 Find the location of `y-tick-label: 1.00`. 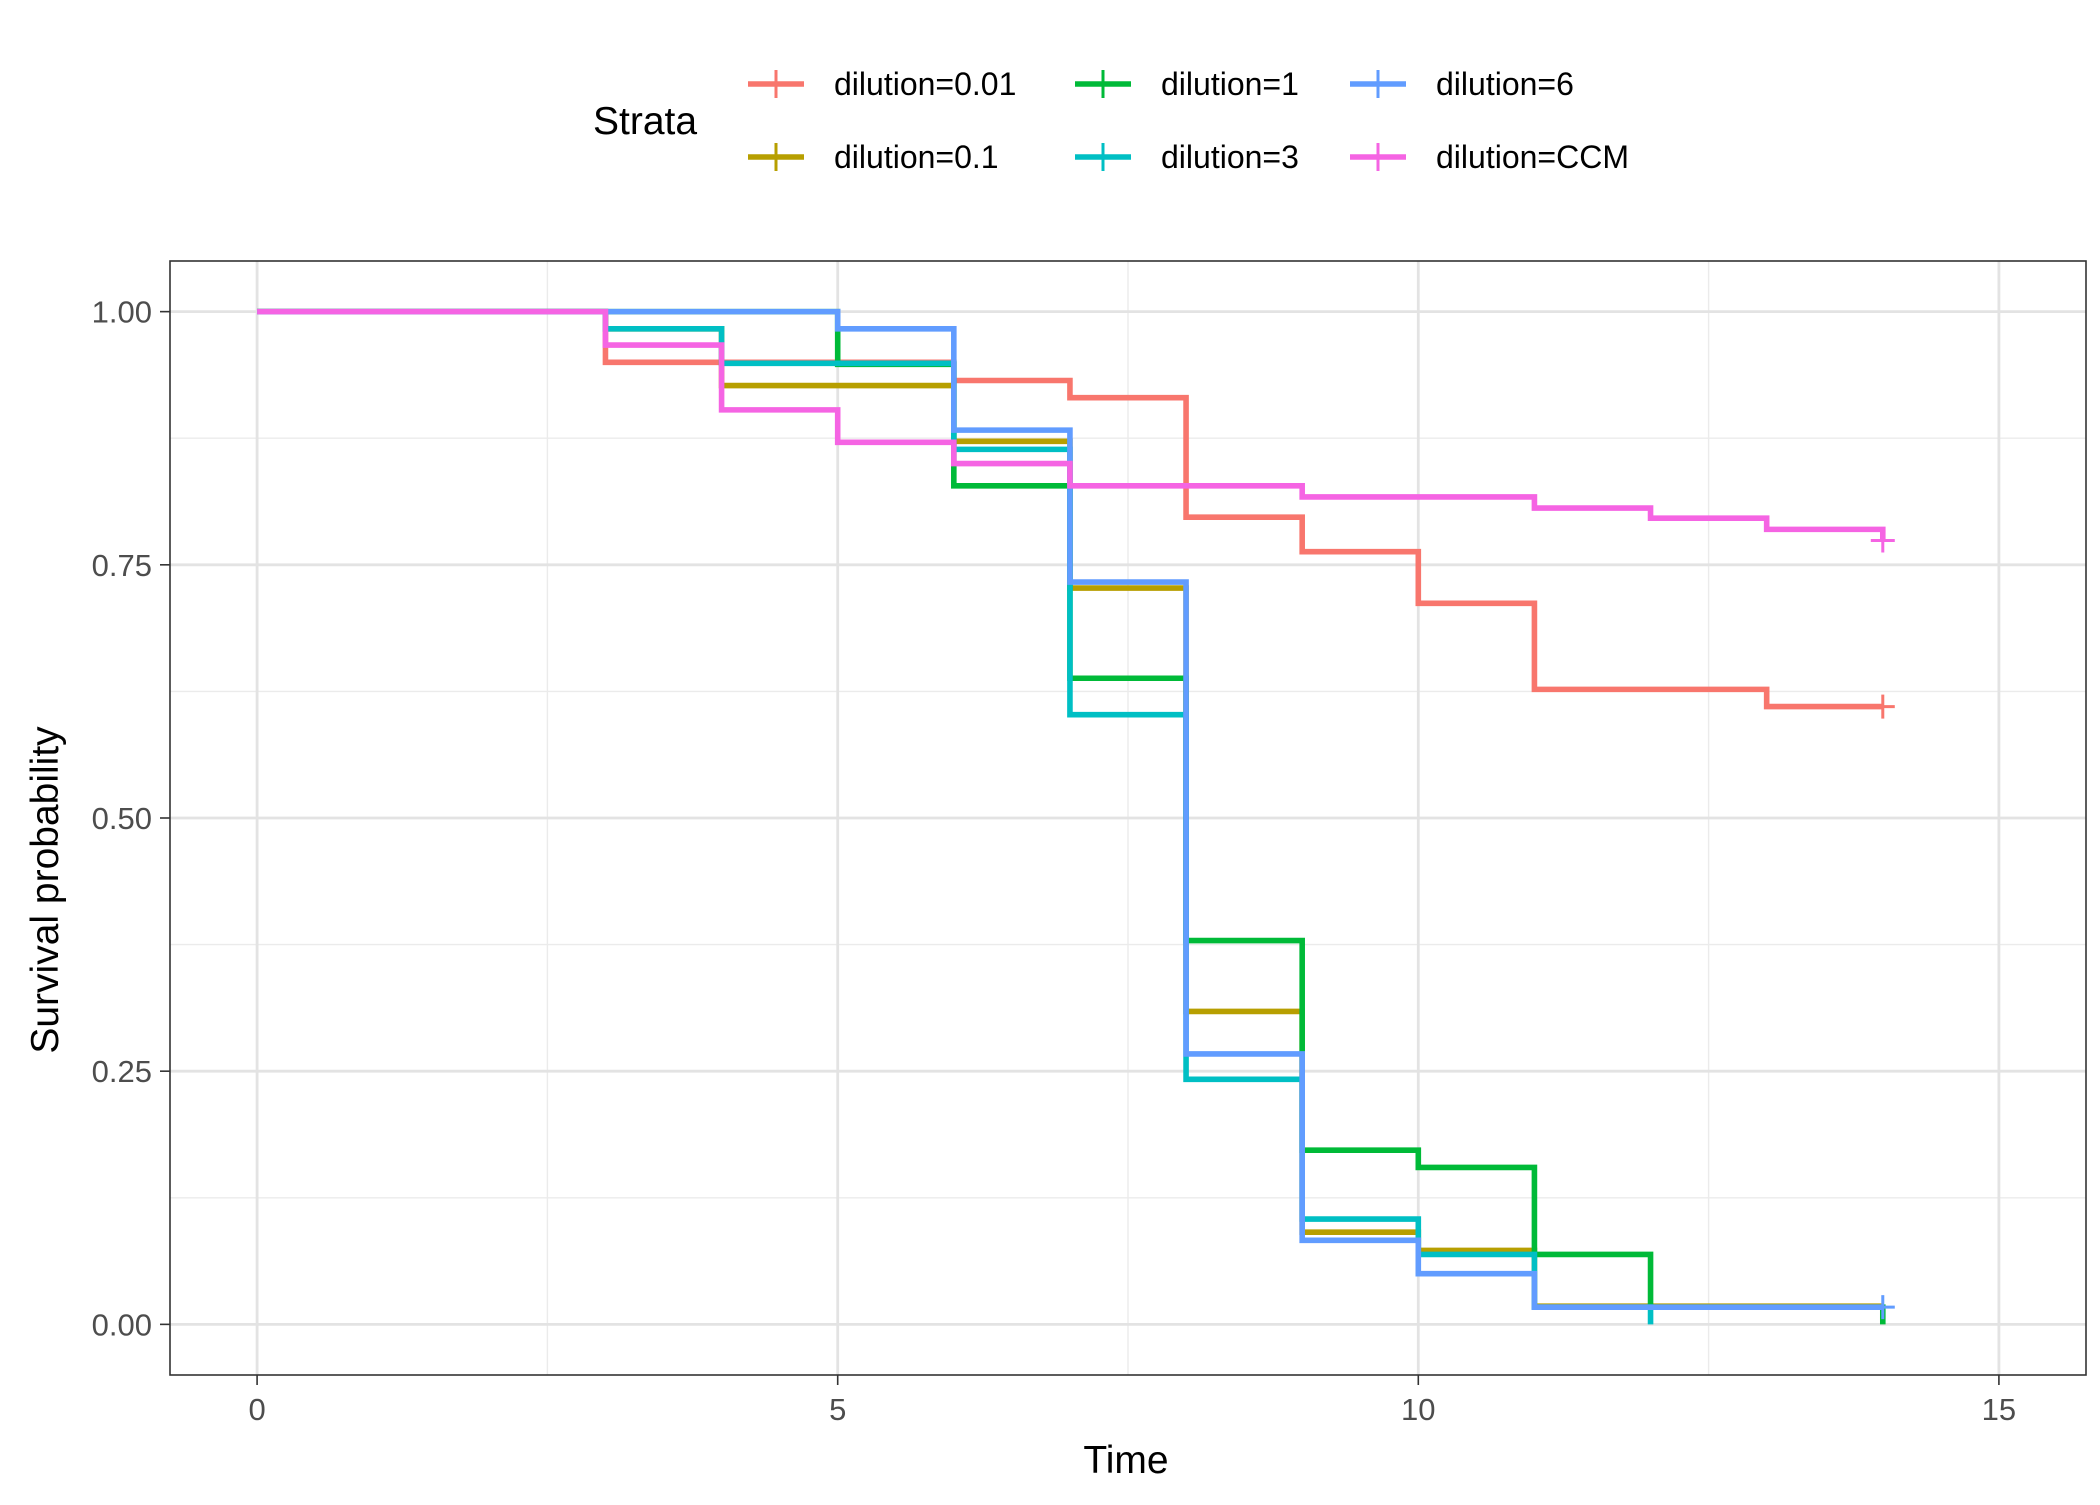

y-tick-label: 1.00 is located at coordinates (122, 312).